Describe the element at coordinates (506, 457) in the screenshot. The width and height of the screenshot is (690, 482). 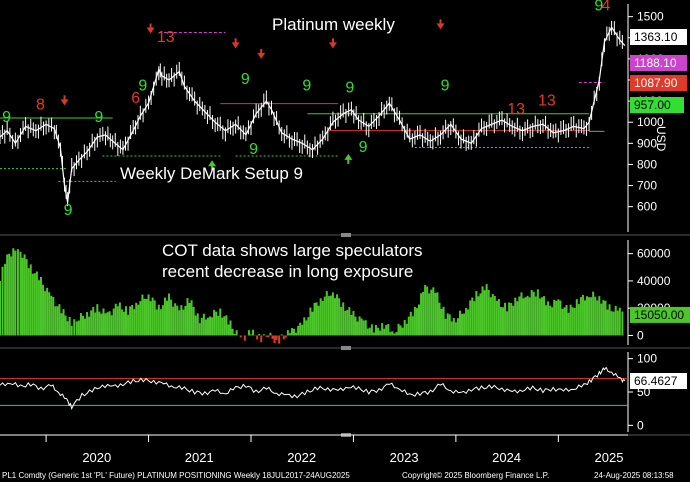
I see `year-tick-label: 2024` at that location.